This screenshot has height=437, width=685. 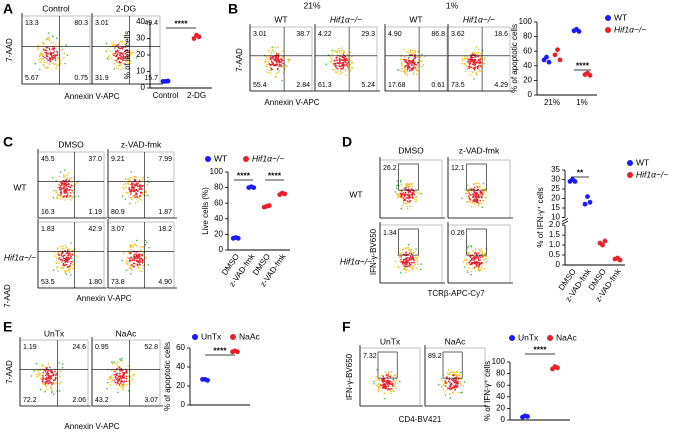 I want to click on flow-x-label: Annexin V-APC, so click(x=91, y=96).